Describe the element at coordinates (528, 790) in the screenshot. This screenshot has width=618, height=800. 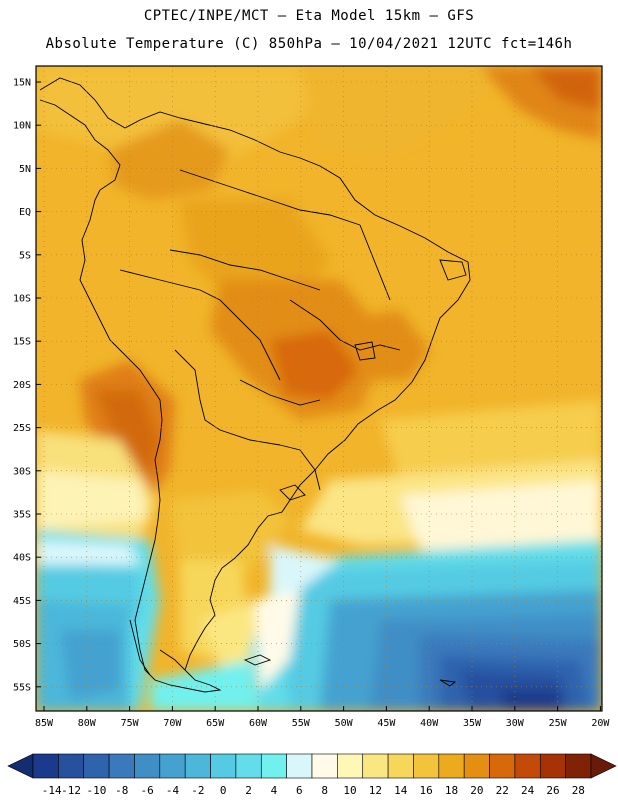
I see `colorbar-label: 24` at that location.